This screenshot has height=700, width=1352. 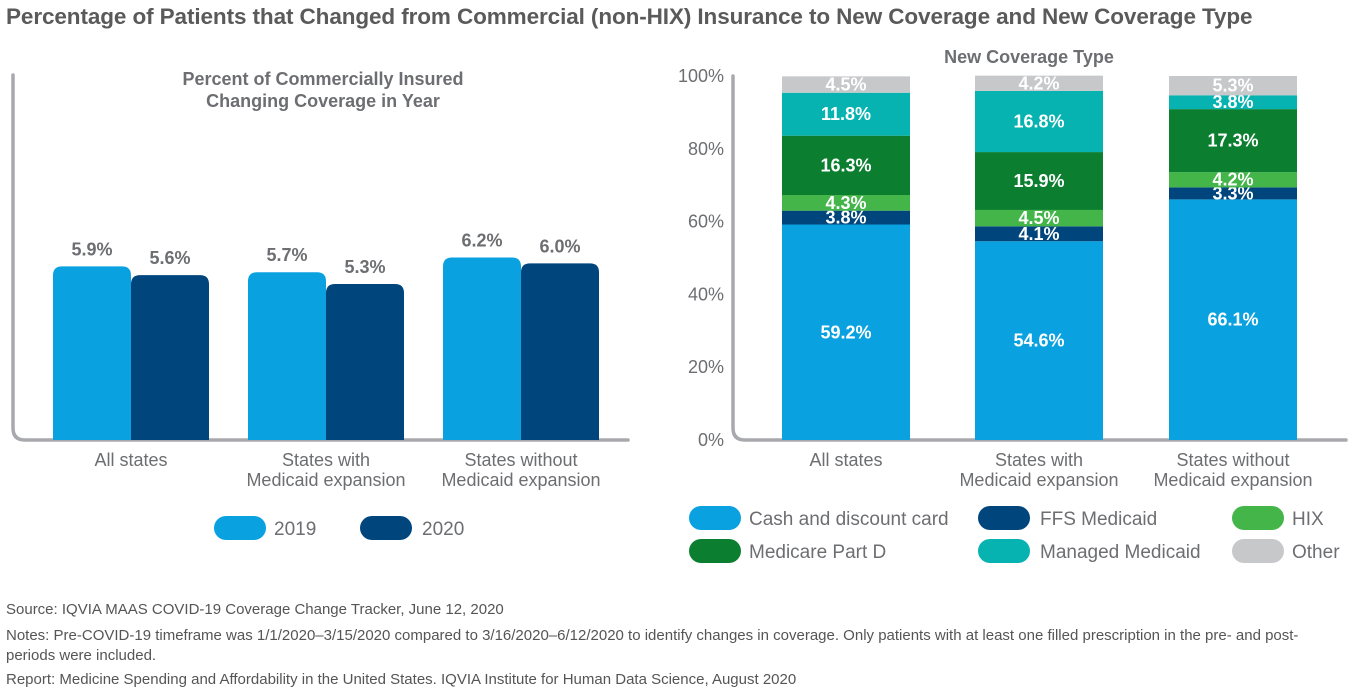 What do you see at coordinates (91, 249) in the screenshot?
I see `bar-label-2019-0: 5.9%` at bounding box center [91, 249].